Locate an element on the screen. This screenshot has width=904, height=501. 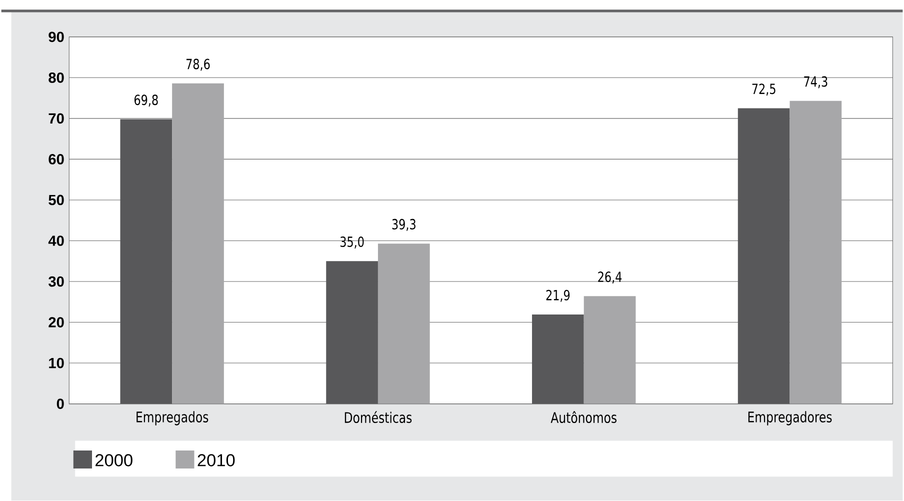
y-tick-label: 40 is located at coordinates (56, 241).